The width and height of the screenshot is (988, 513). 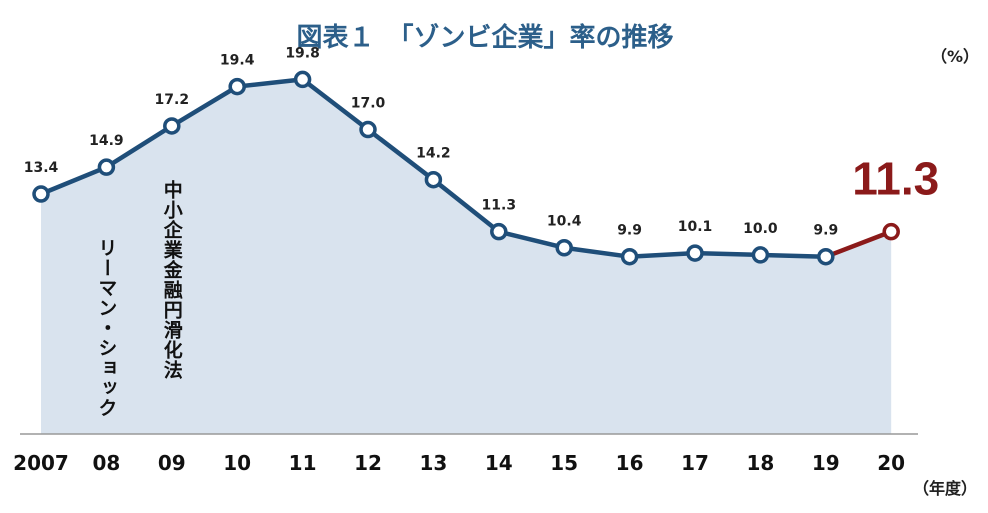 I want to click on x-tick-13: 13, so click(x=433, y=463).